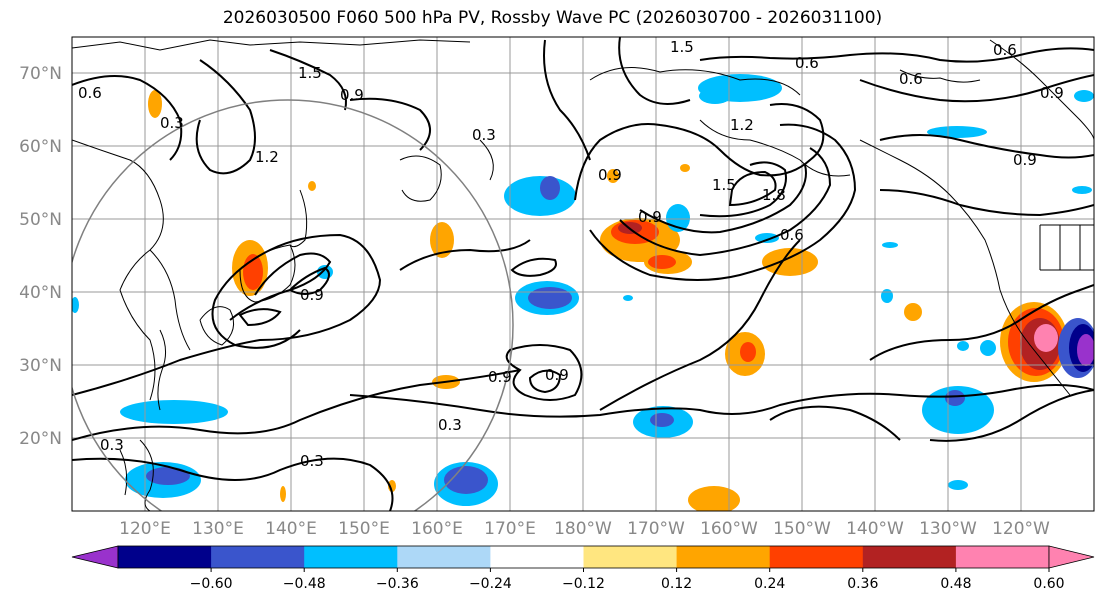  Describe the element at coordinates (729, 529) in the screenshot. I see `lon-label: 160°W` at that location.